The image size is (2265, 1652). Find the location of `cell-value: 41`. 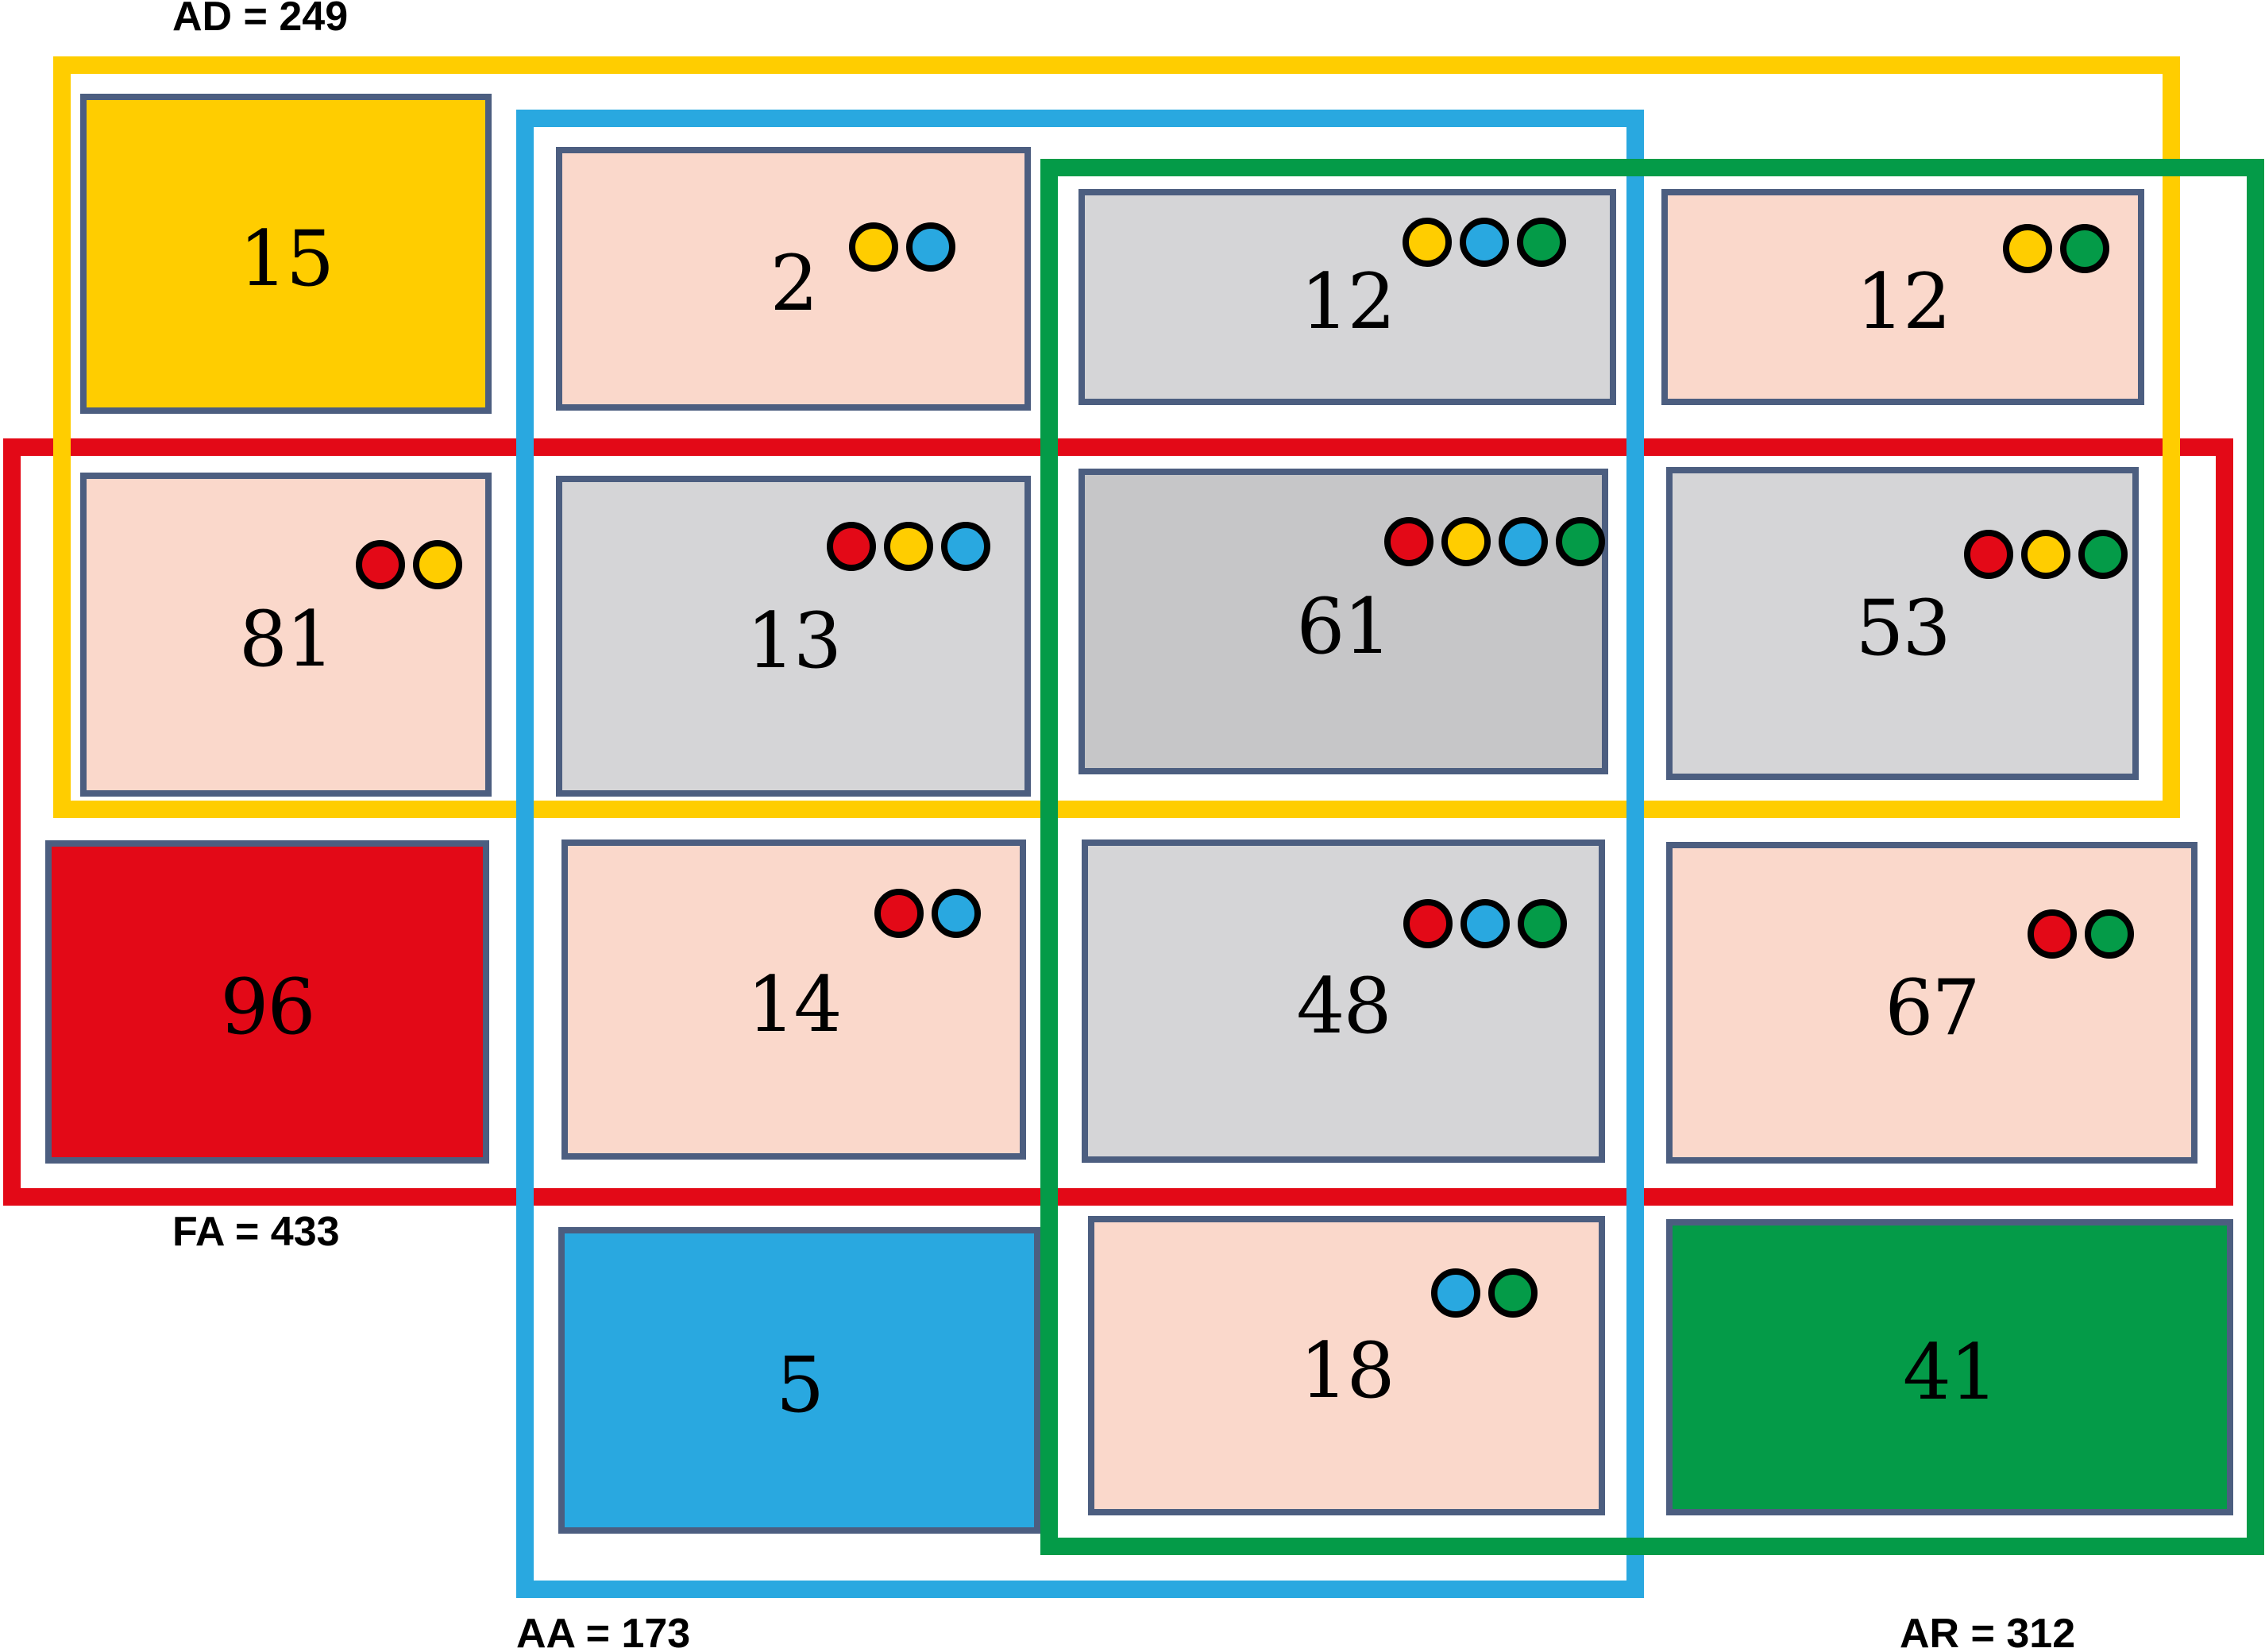

cell-value: 41 is located at coordinates (1950, 1372).